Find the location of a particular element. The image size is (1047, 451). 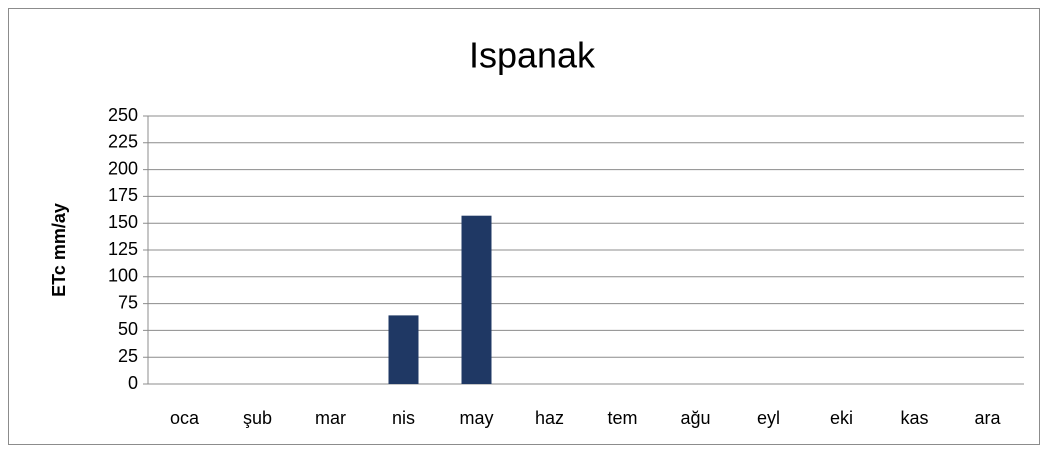

x-tick-label: haz is located at coordinates (549, 418).